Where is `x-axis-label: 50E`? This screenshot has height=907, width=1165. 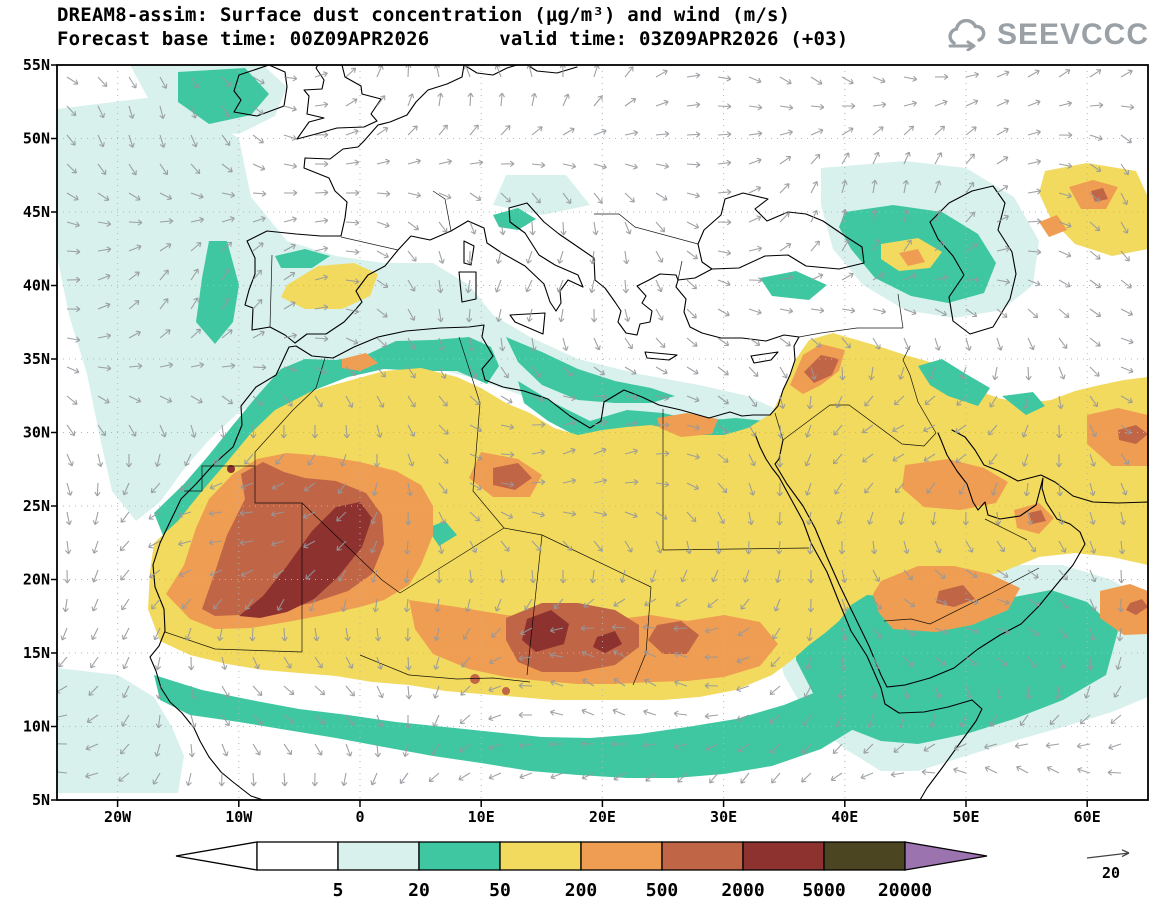
x-axis-label: 50E is located at coordinates (965, 817).